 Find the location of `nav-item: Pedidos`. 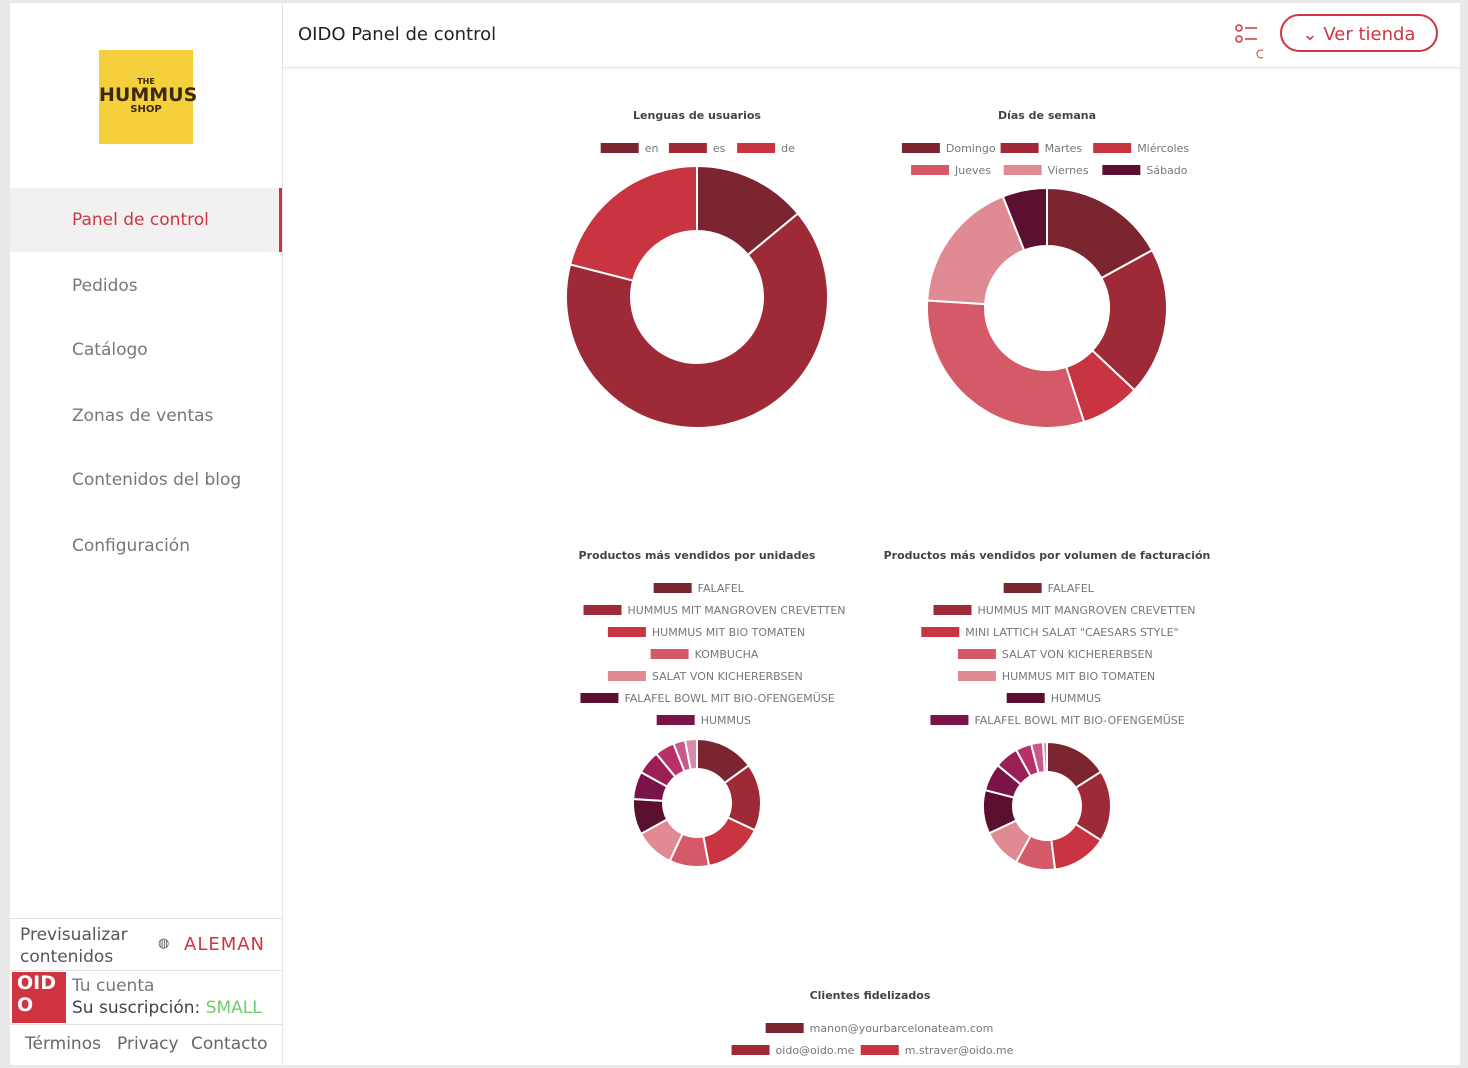

nav-item: Pedidos is located at coordinates (105, 286).